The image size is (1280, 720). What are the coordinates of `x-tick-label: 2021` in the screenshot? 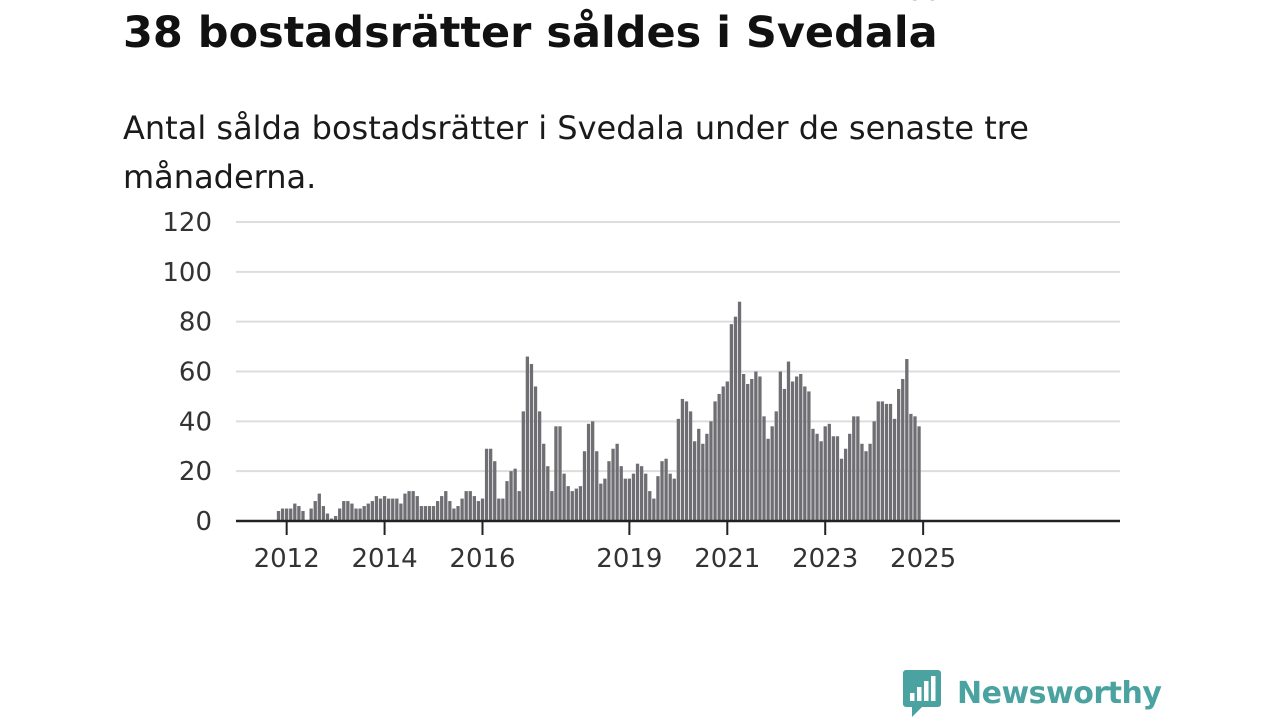 It's located at (727, 559).